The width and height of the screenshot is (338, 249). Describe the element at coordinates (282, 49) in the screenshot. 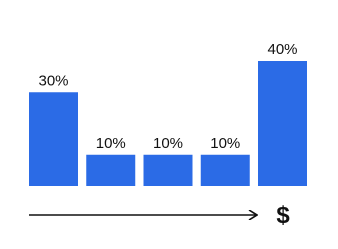

I see `value-label: 40%` at that location.